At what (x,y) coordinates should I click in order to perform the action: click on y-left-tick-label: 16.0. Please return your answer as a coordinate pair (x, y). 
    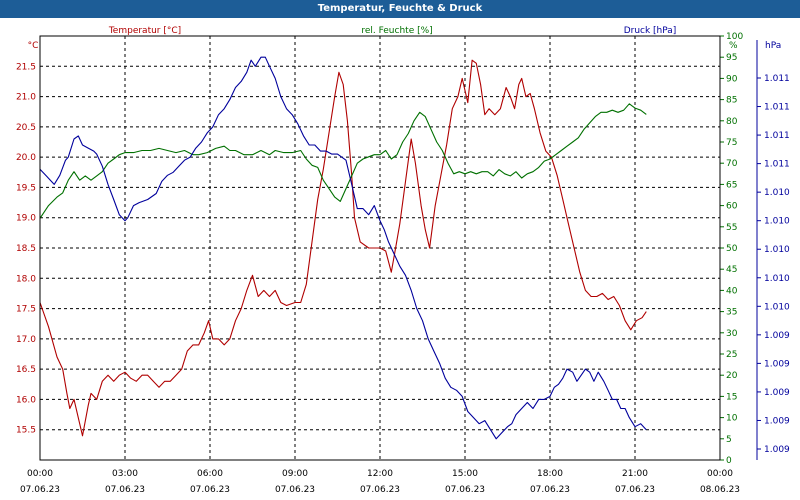
    Looking at the image, I should click on (26, 400).